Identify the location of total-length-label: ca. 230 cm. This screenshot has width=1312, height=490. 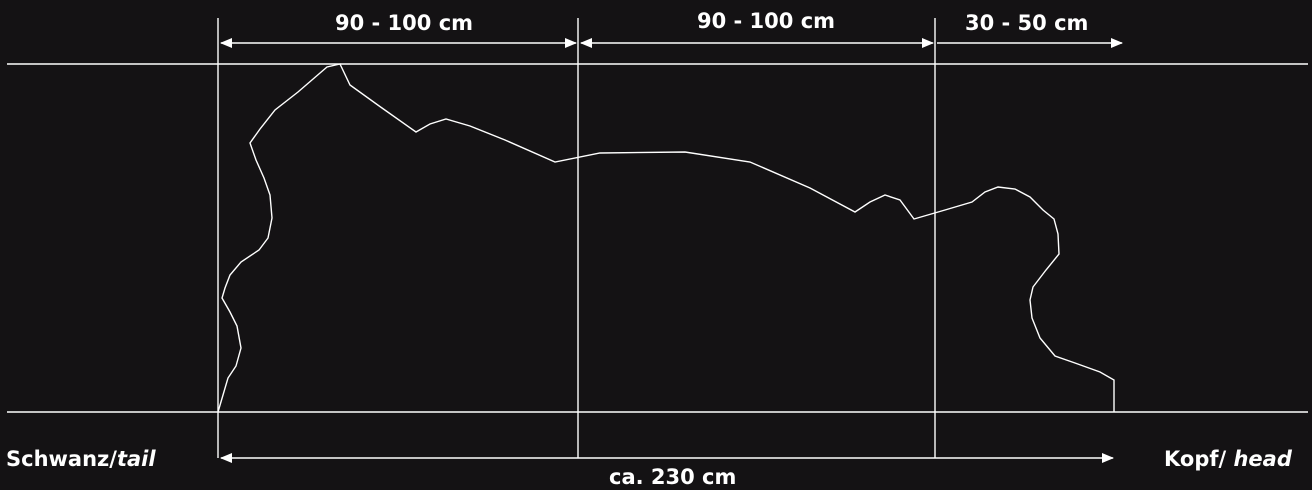
(673, 477).